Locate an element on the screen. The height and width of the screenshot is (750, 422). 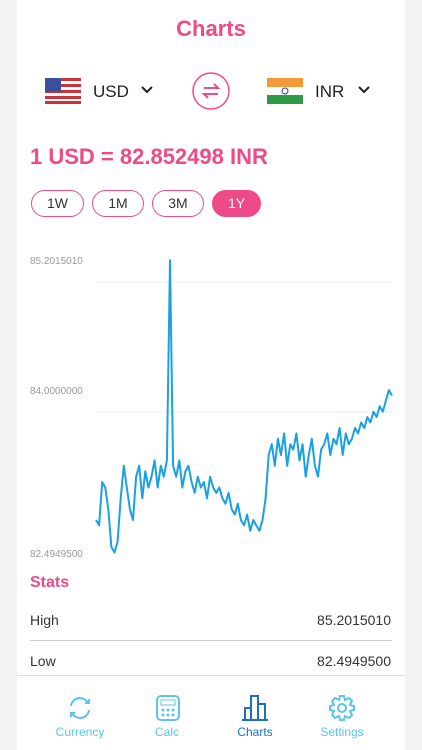
divider is located at coordinates (211, 640).